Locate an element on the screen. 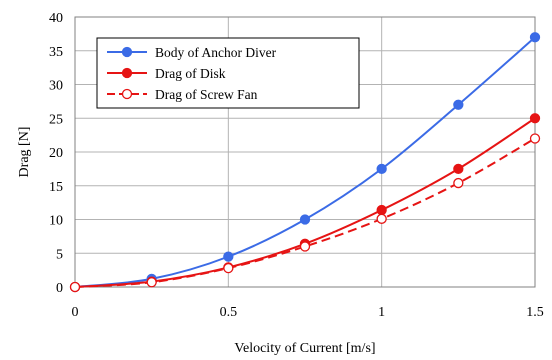 This screenshot has width=552, height=360. y-tick-label: 0 is located at coordinates (59, 288).